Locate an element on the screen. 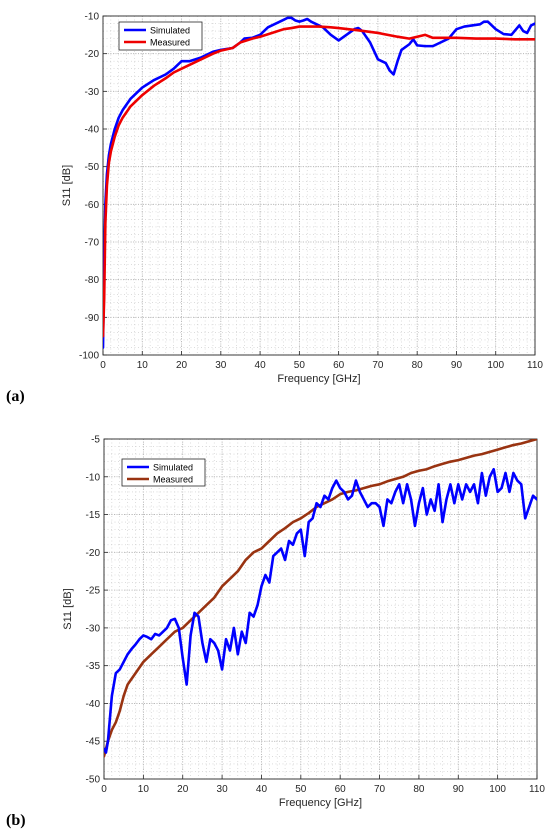 Image resolution: width=550 pixels, height=835 pixels. y-tick-label: -45 is located at coordinates (93, 742).